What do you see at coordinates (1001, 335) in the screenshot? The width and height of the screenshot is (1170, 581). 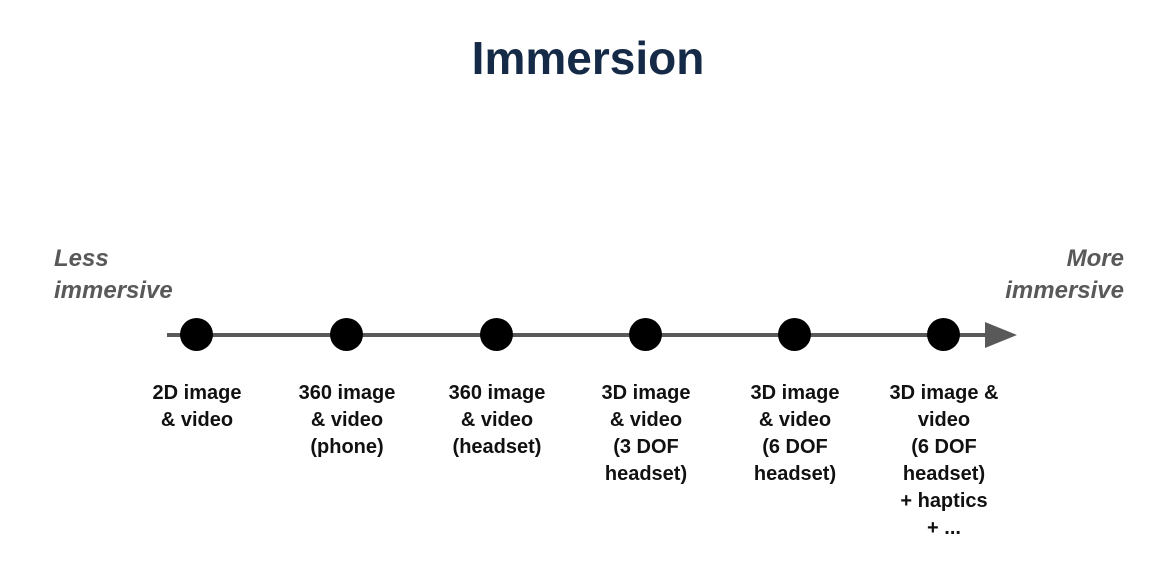 I see `axis-arrowhead-icon` at bounding box center [1001, 335].